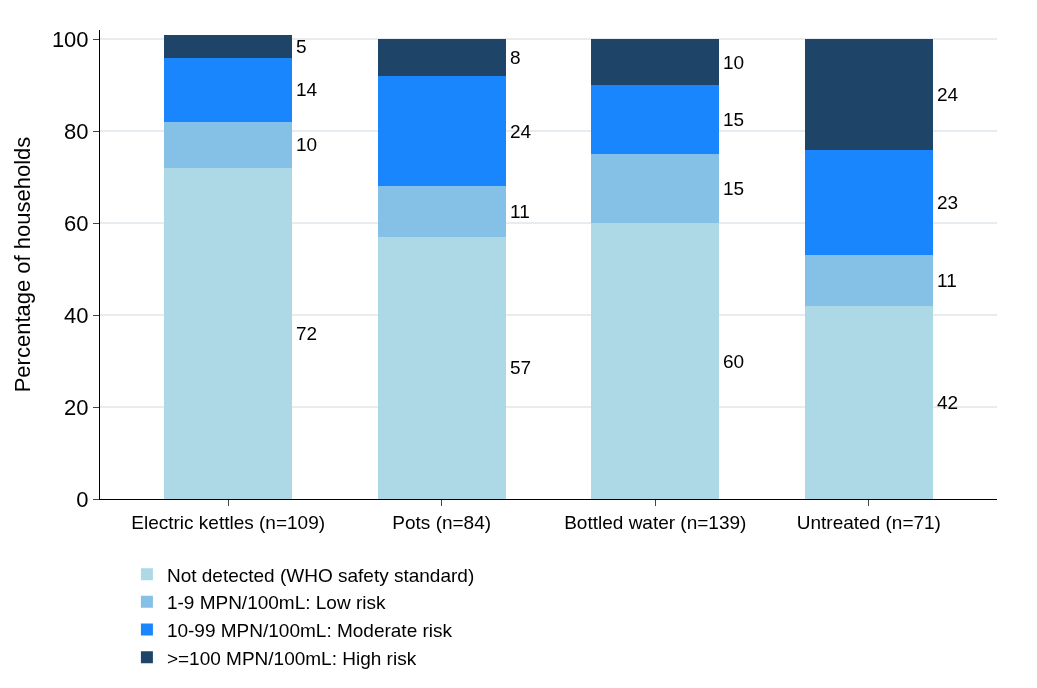  What do you see at coordinates (734, 361) in the screenshot?
I see `data-label: 60` at bounding box center [734, 361].